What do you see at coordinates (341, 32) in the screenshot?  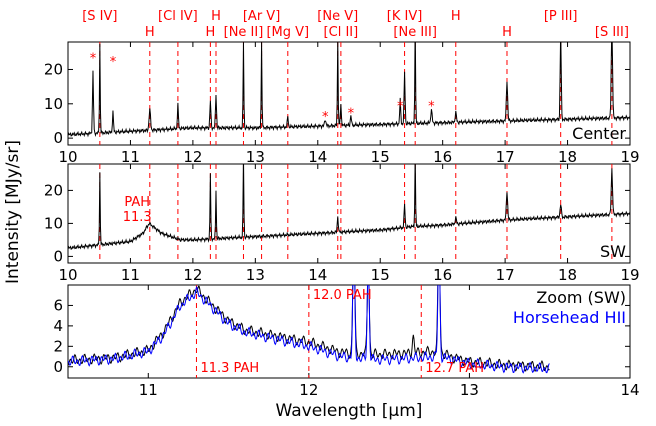 I see `line-marker-label: [Cl II]` at bounding box center [341, 32].